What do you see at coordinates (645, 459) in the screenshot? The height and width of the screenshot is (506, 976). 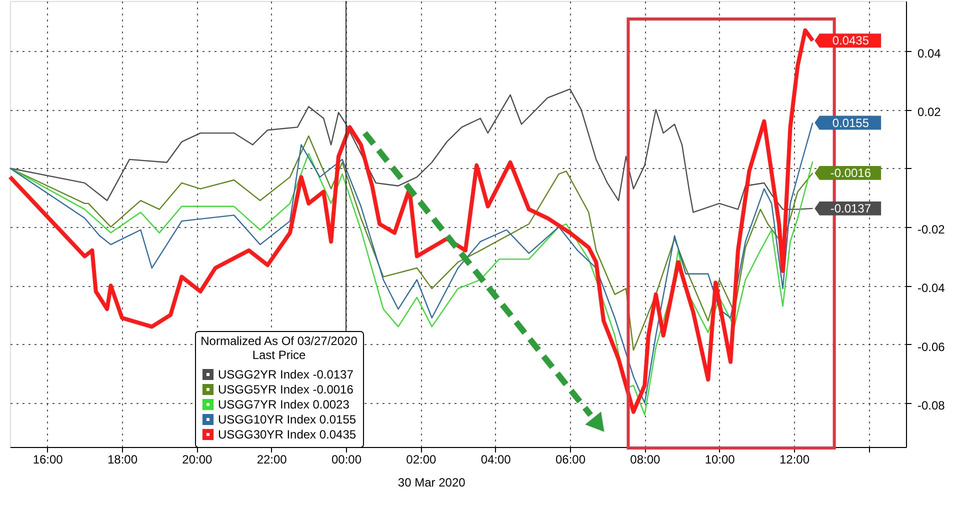 I see `x-tick-label: 08:00` at bounding box center [645, 459].